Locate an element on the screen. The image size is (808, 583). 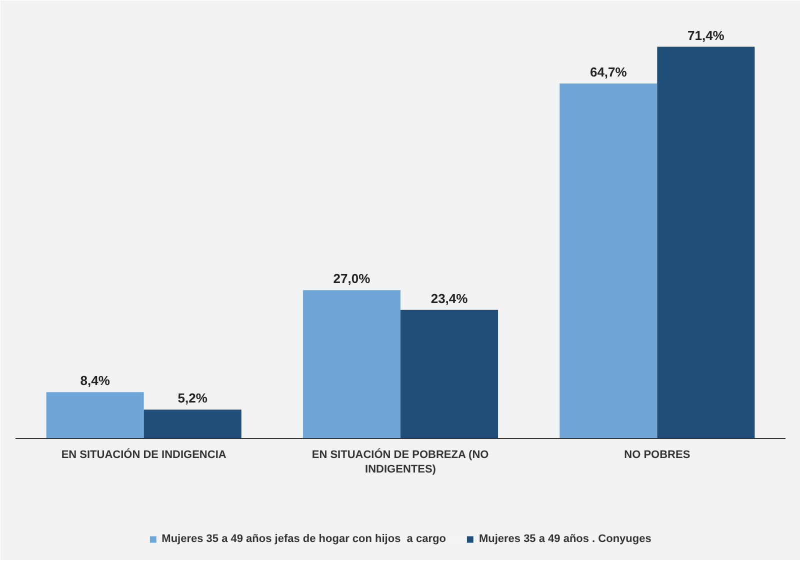
data-label: 5,2% is located at coordinates (193, 398).